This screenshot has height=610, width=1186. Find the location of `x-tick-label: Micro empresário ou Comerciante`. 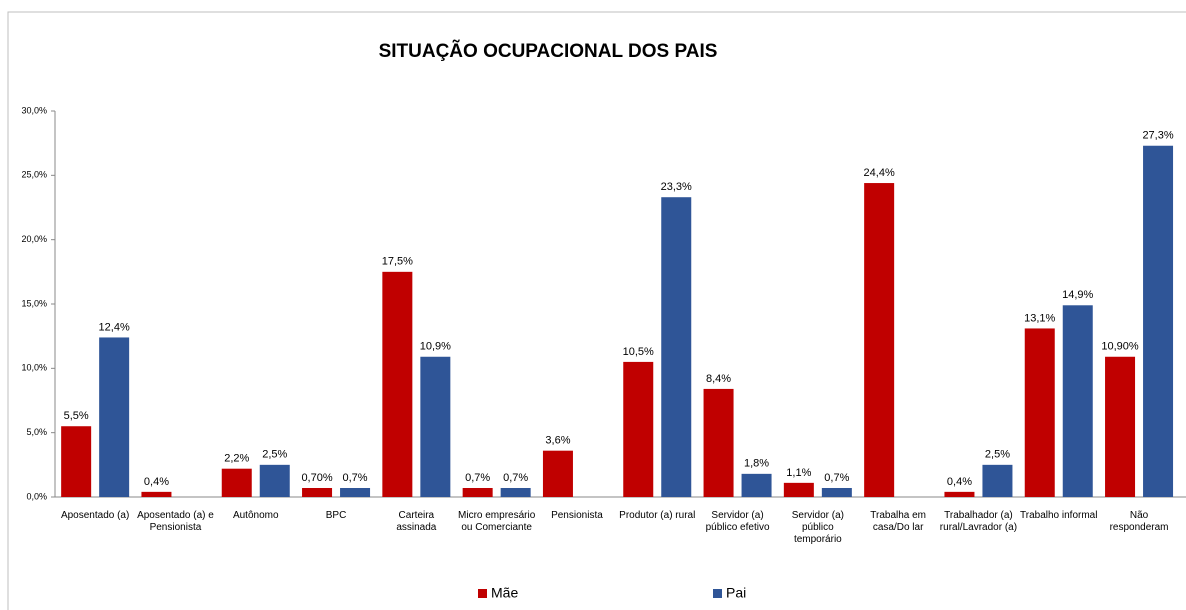

x-tick-label: Micro empresário ou Comerciante is located at coordinates (497, 521).